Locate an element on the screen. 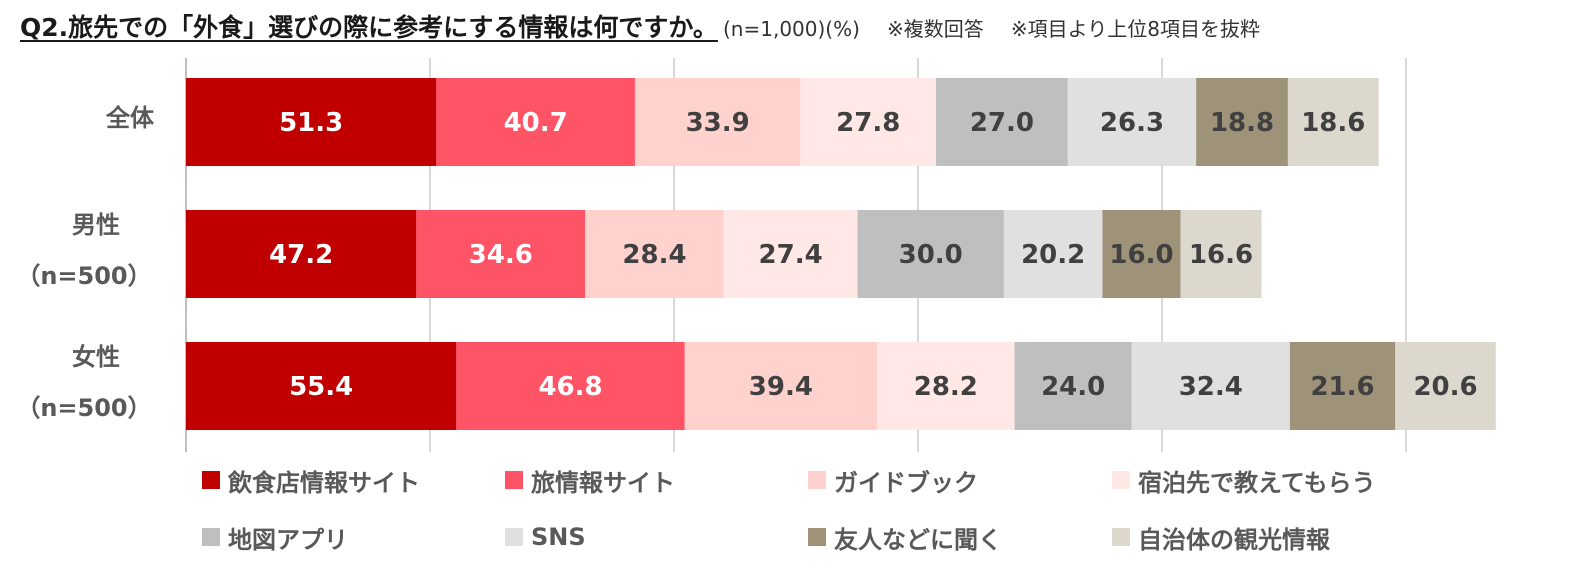 Image resolution: width=1584 pixels, height=570 pixels. data-label: 24.0 is located at coordinates (1073, 387).